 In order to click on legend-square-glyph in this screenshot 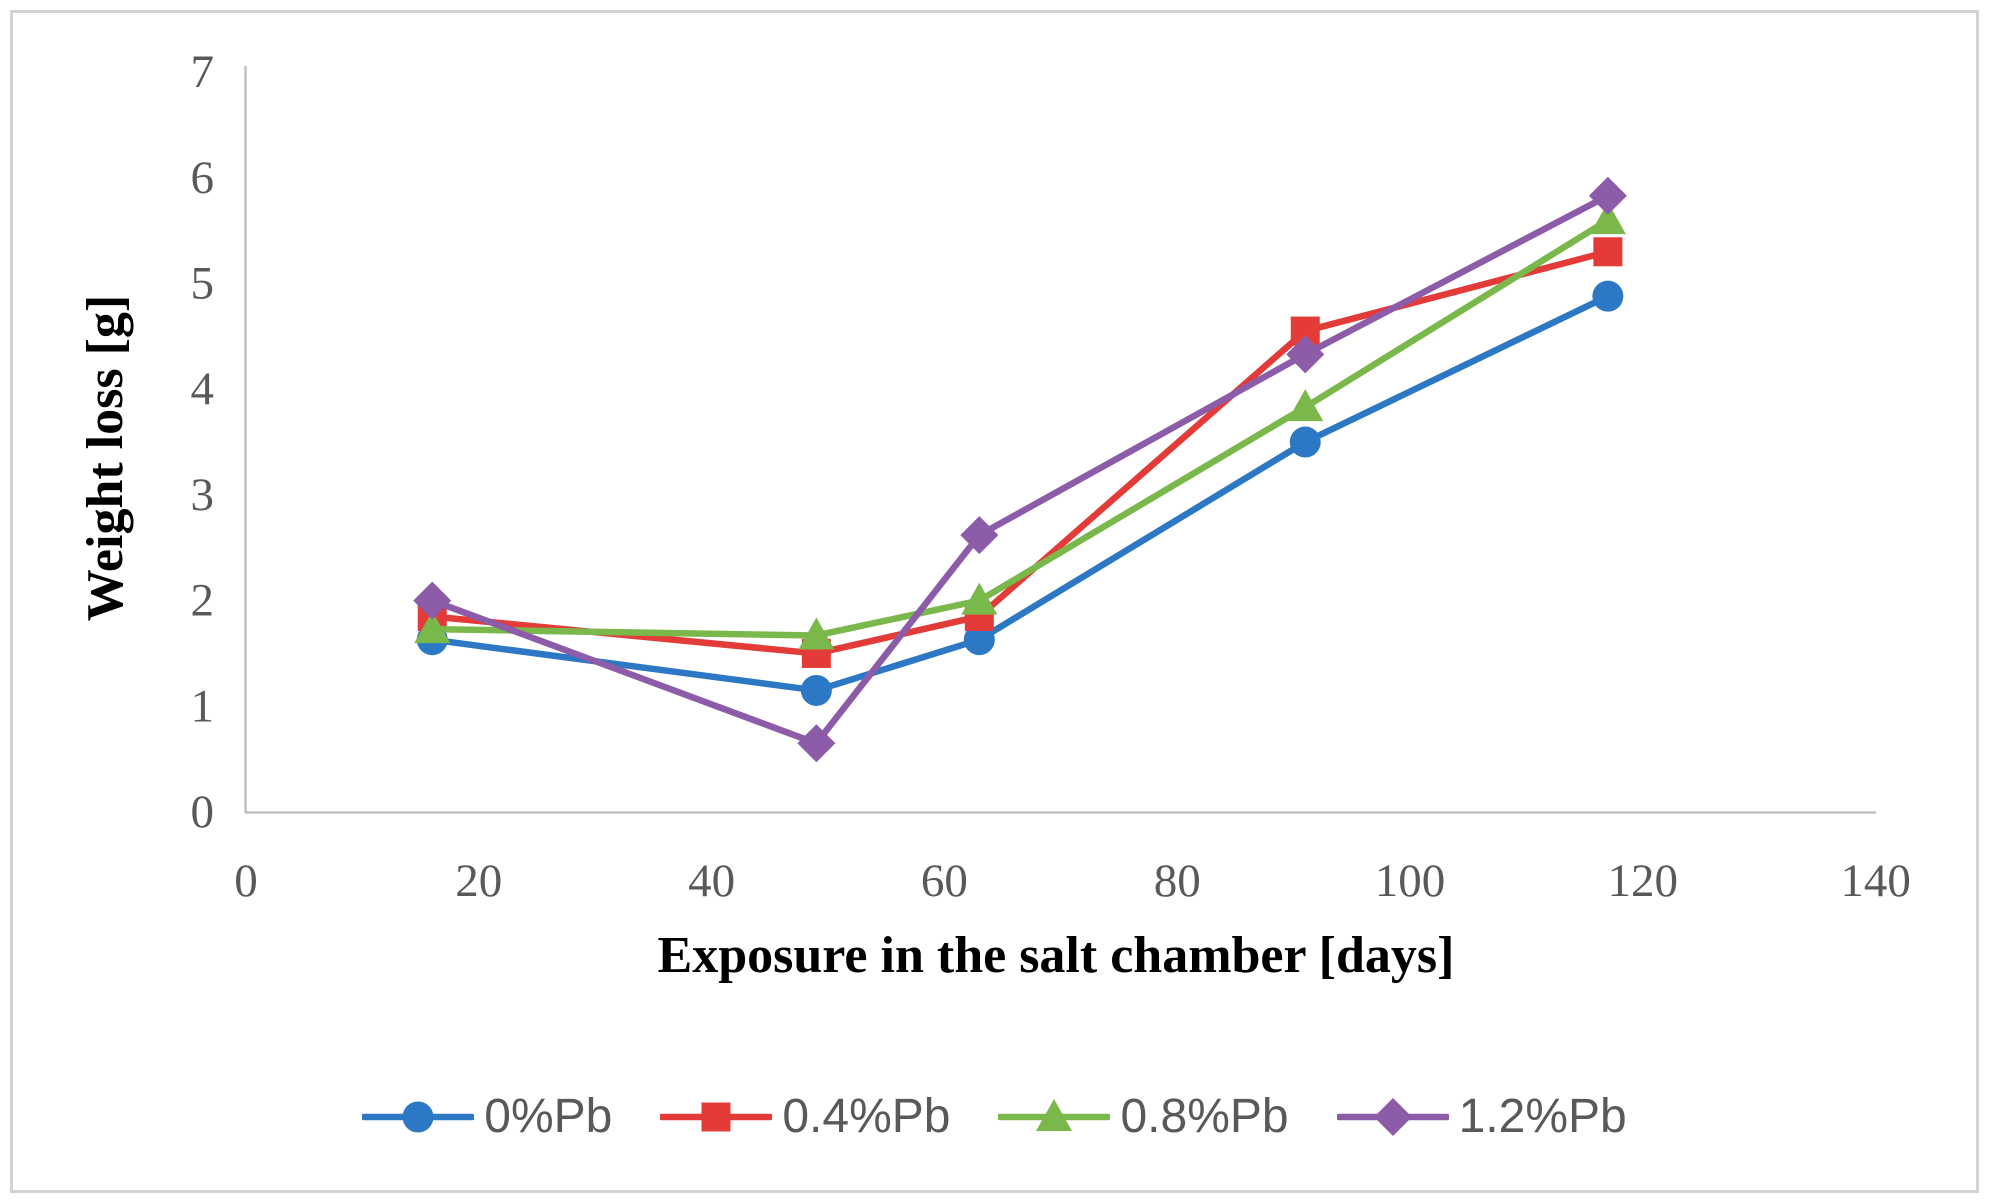, I will do `click(716, 1117)`.